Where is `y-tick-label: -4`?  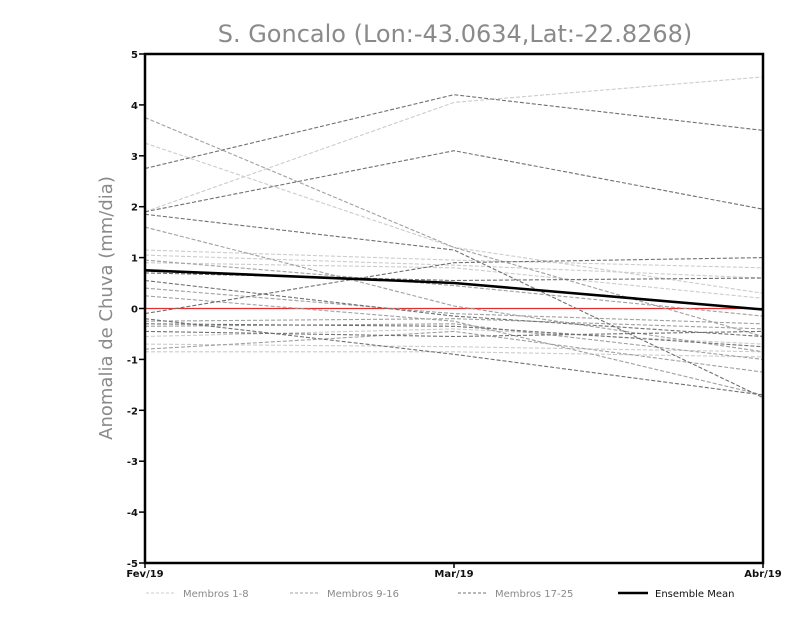 y-tick-label: -4 is located at coordinates (132, 513).